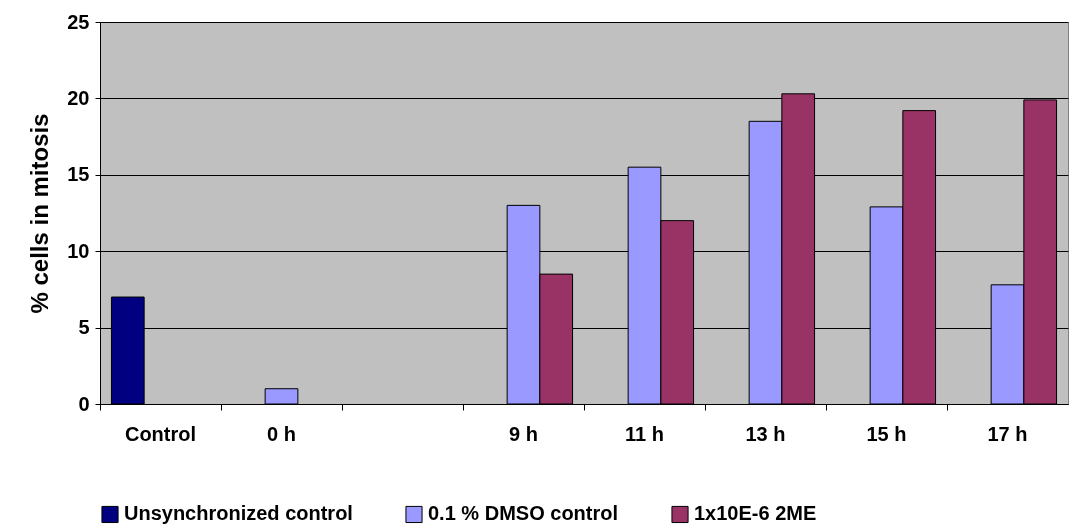 Image resolution: width=1076 pixels, height=527 pixels. What do you see at coordinates (281, 433) in the screenshot?
I see `x-tick-label: 0 h` at bounding box center [281, 433].